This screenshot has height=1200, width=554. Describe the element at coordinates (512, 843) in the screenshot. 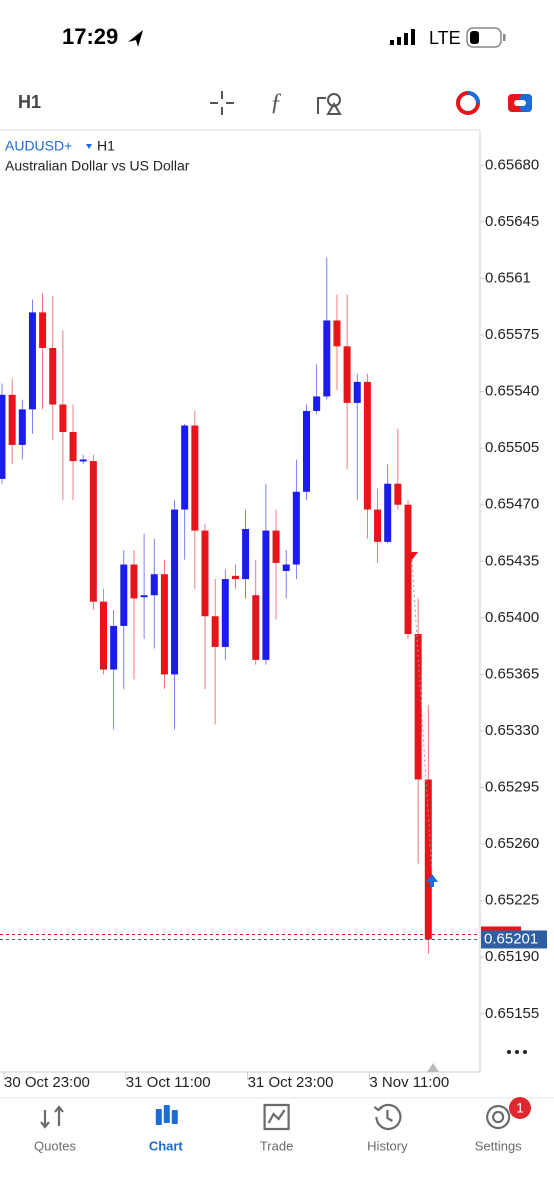

I see `y-tick-label: 0.65260` at that location.